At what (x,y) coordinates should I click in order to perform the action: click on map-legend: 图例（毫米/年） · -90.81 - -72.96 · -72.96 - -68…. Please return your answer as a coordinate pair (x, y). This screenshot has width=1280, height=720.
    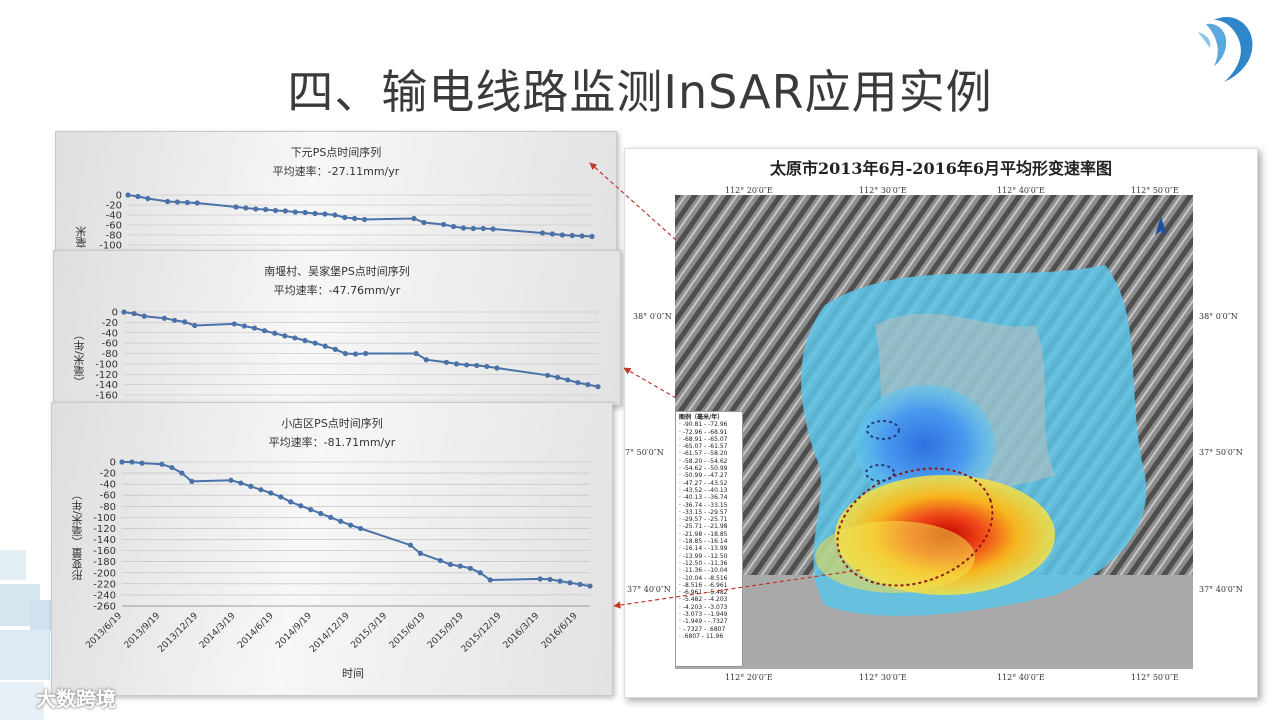
    Looking at the image, I should click on (709, 539).